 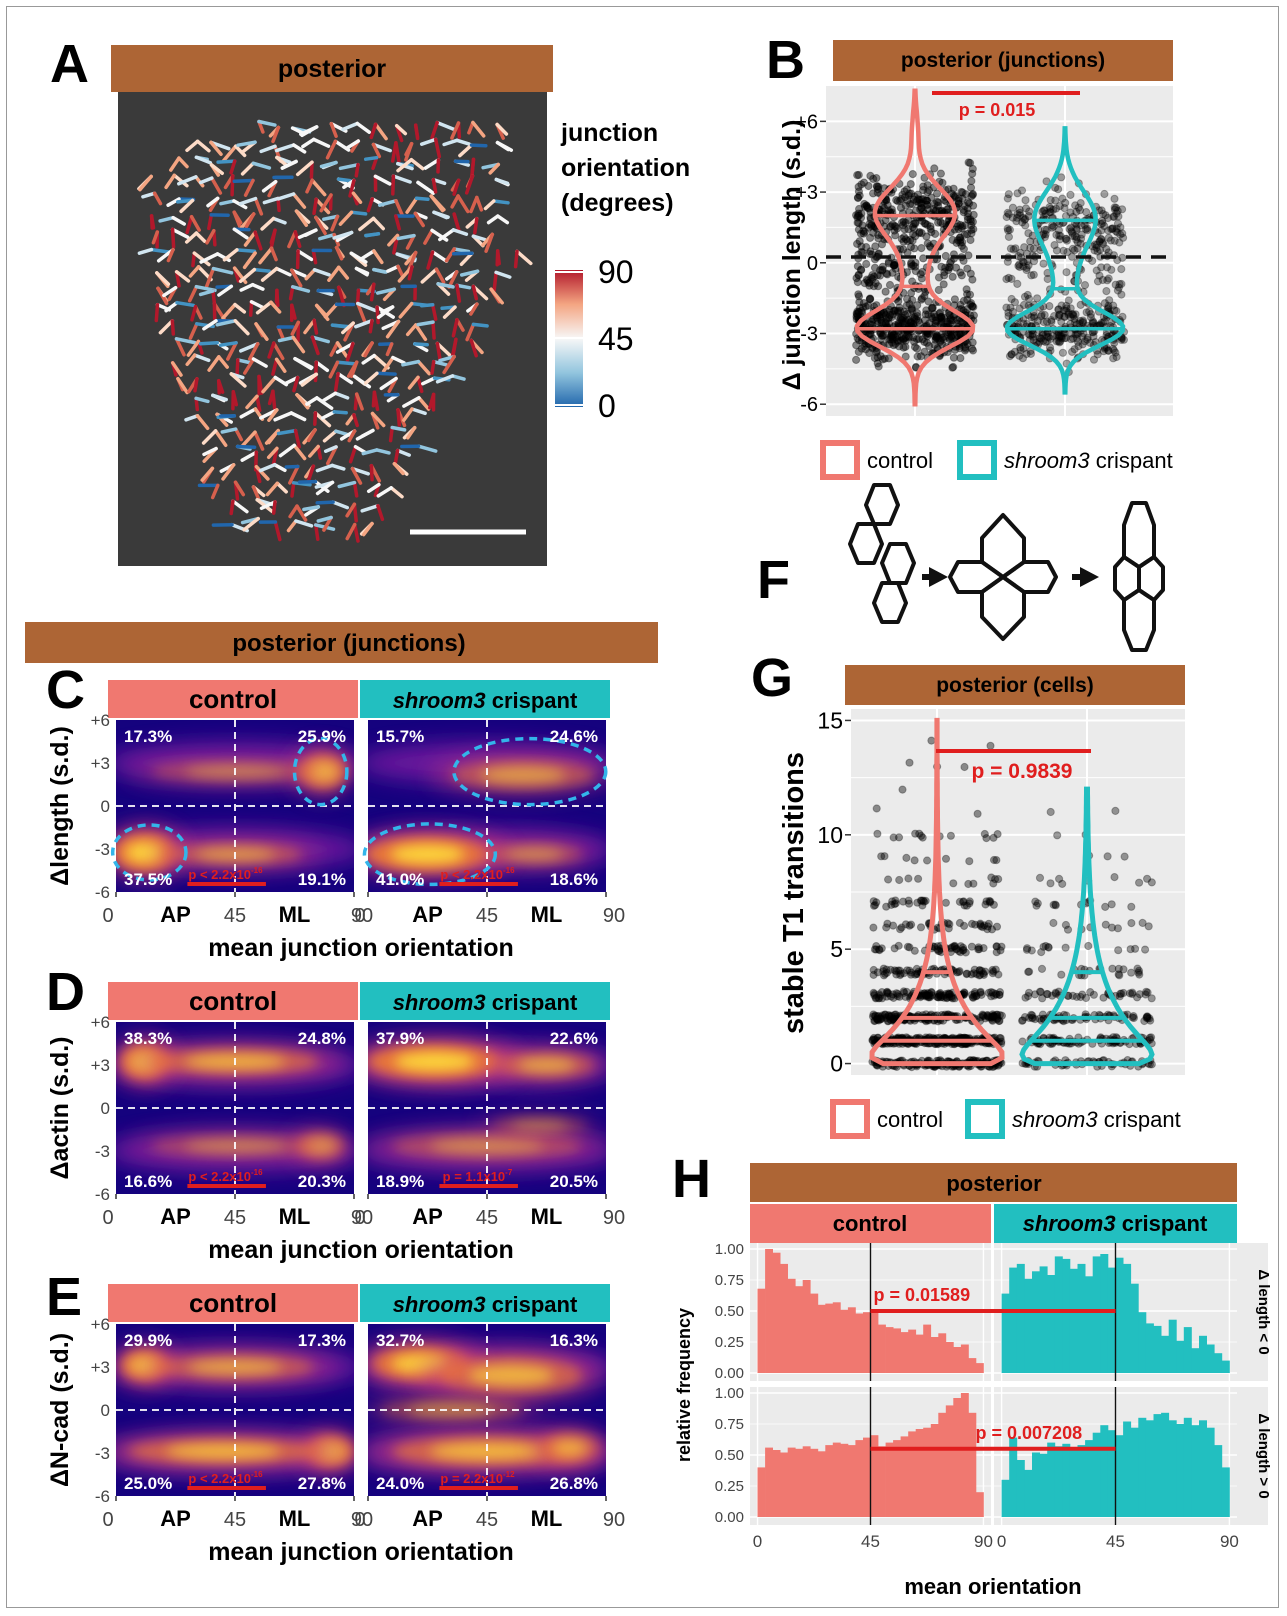 I want to click on junction-network-image, so click(x=335, y=331).